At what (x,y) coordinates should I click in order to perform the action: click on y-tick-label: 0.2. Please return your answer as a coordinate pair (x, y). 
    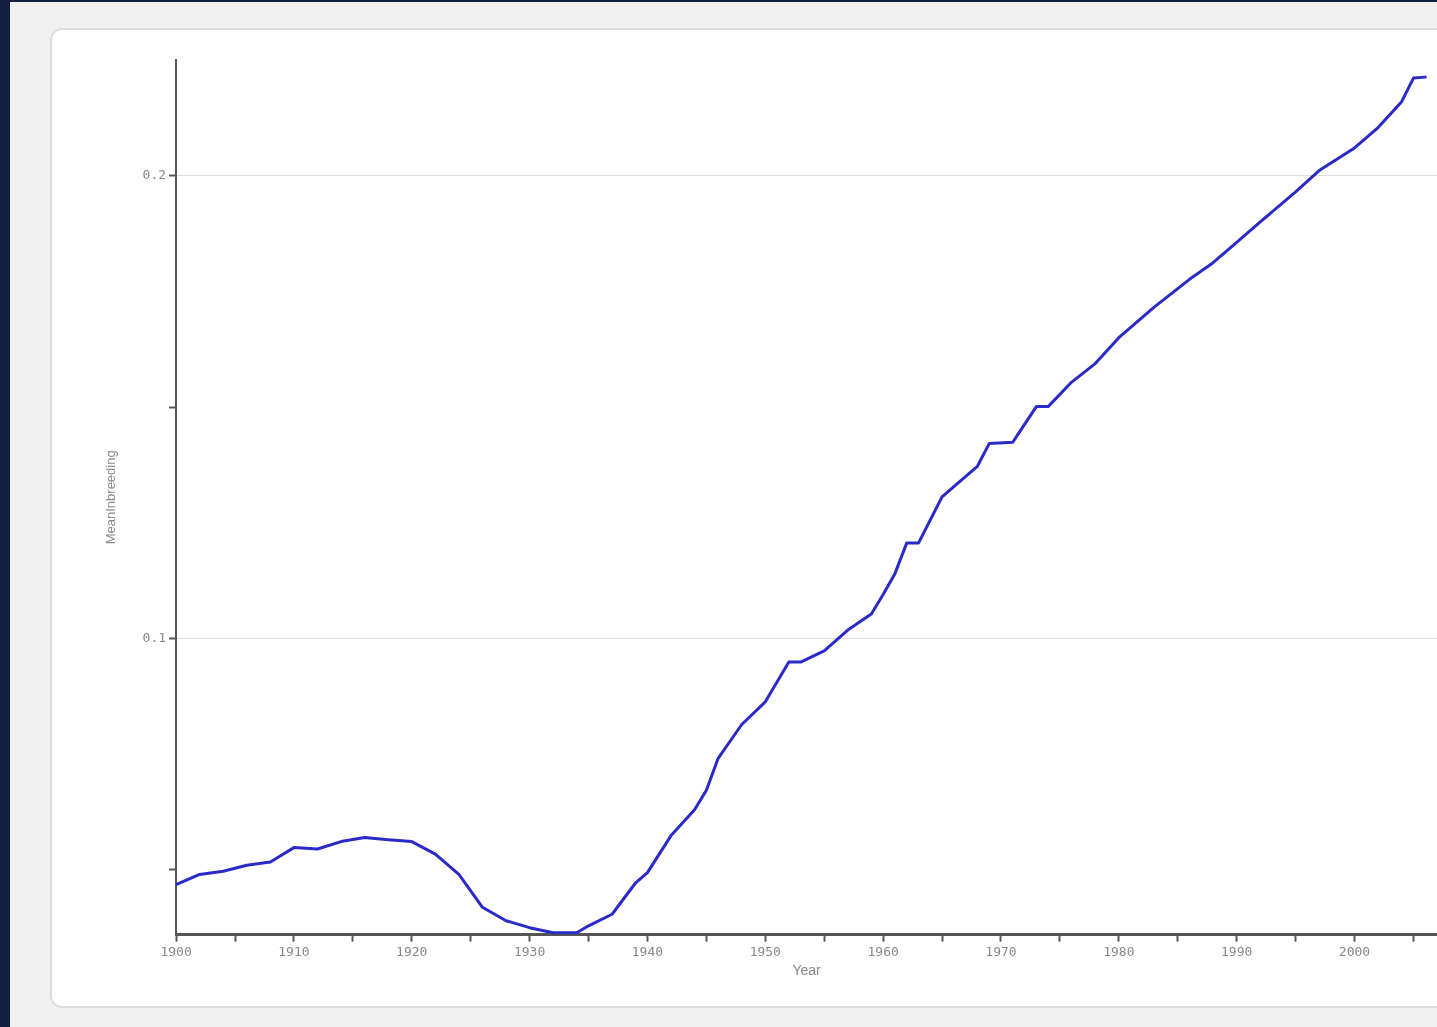
    Looking at the image, I should click on (154, 175).